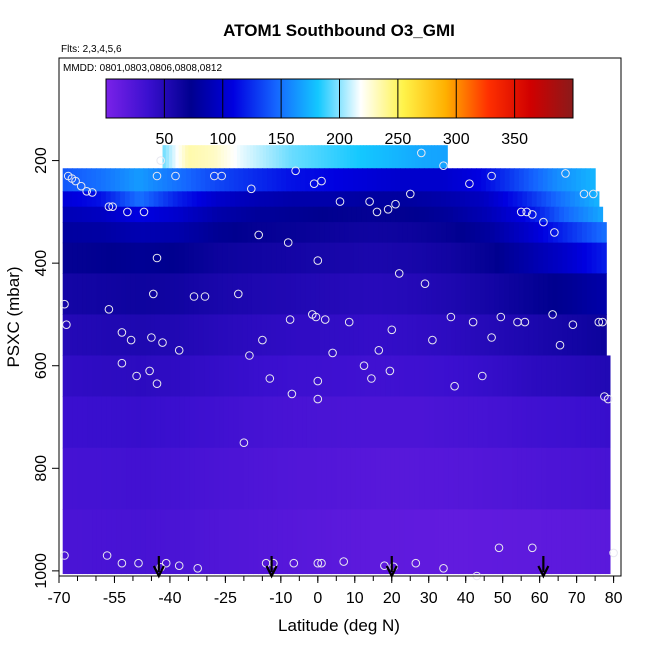 This screenshot has width=650, height=650. What do you see at coordinates (429, 598) in the screenshot?
I see `x-tick-label: 30` at bounding box center [429, 598].